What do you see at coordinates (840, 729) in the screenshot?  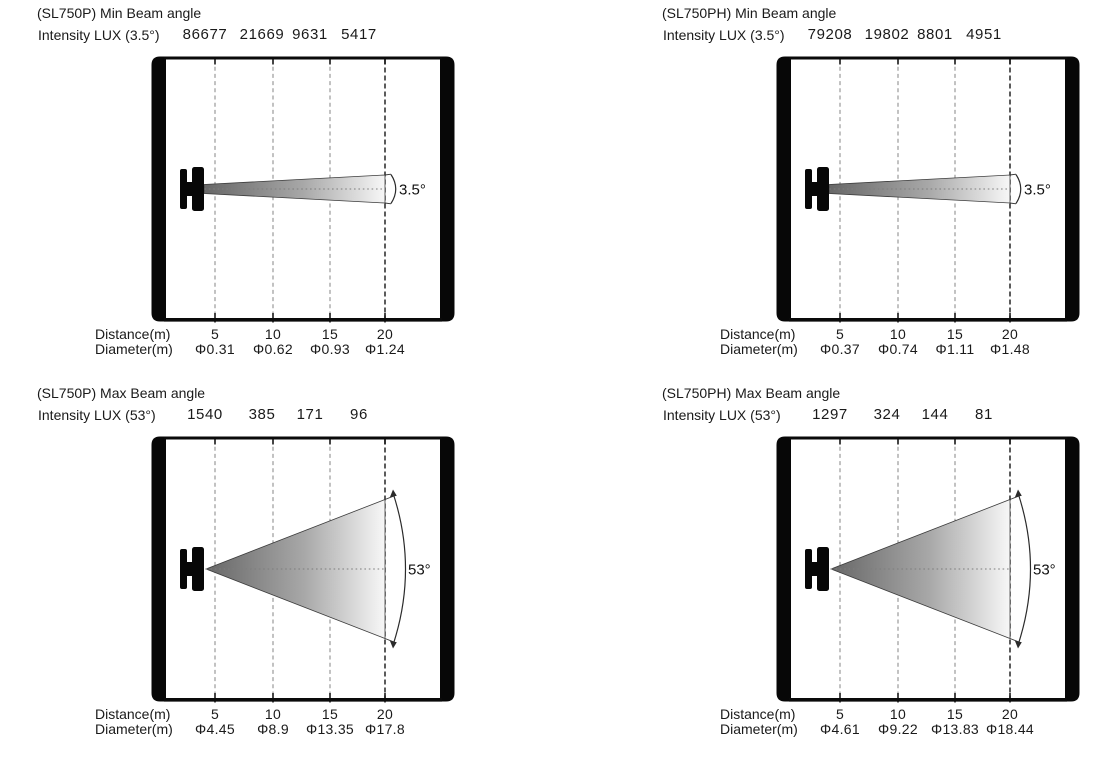 I see `diameter-value: Φ4.61` at bounding box center [840, 729].